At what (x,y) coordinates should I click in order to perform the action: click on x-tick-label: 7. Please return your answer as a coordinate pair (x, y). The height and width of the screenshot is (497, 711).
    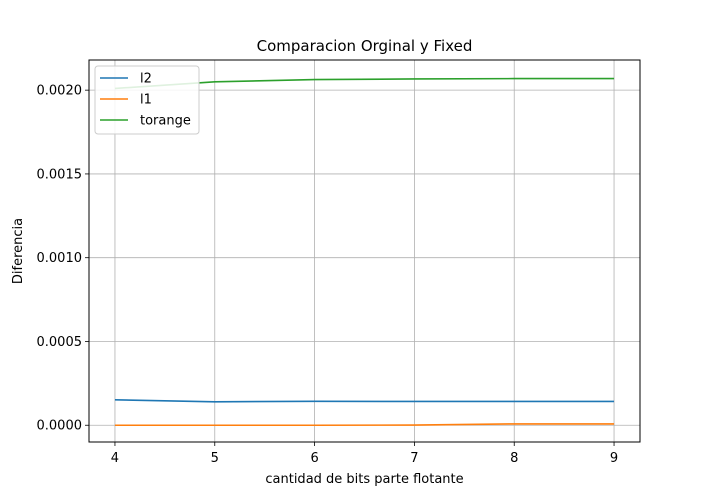
    Looking at the image, I should click on (414, 458).